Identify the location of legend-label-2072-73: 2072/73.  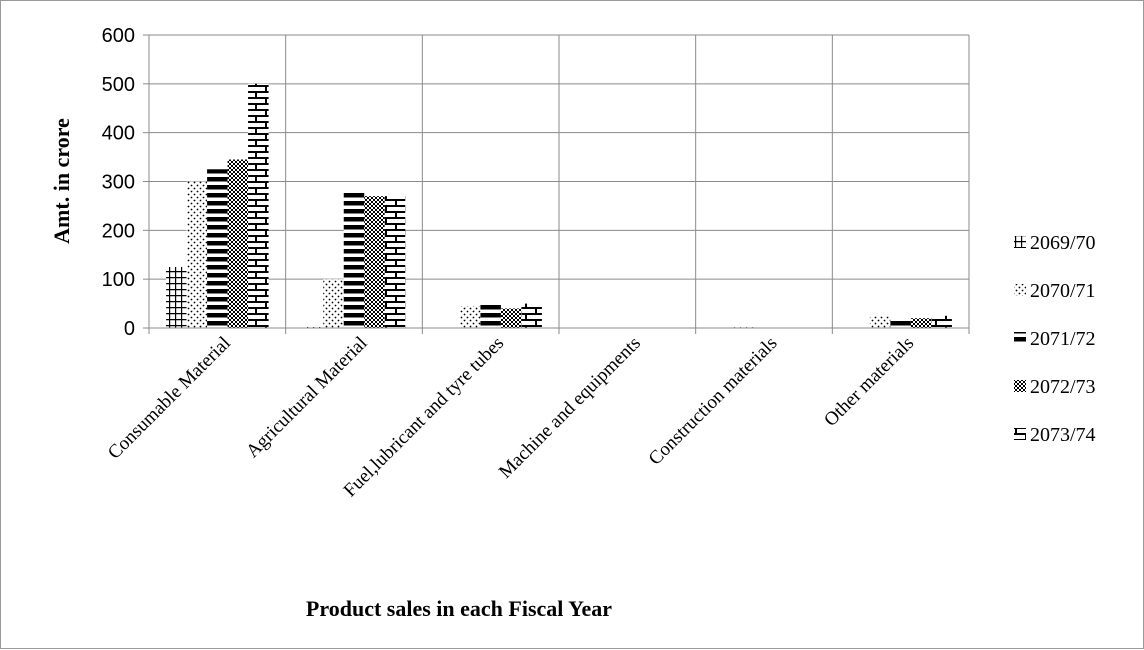
(1063, 387).